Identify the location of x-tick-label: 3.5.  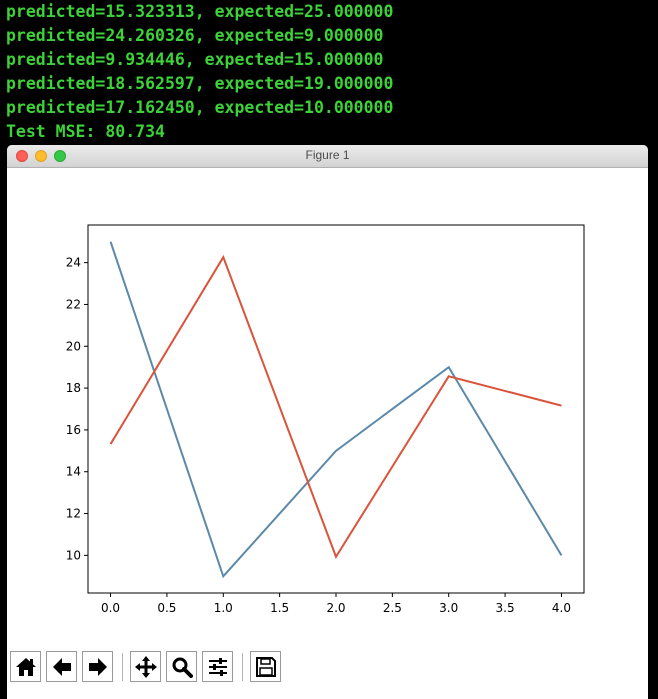
(505, 608).